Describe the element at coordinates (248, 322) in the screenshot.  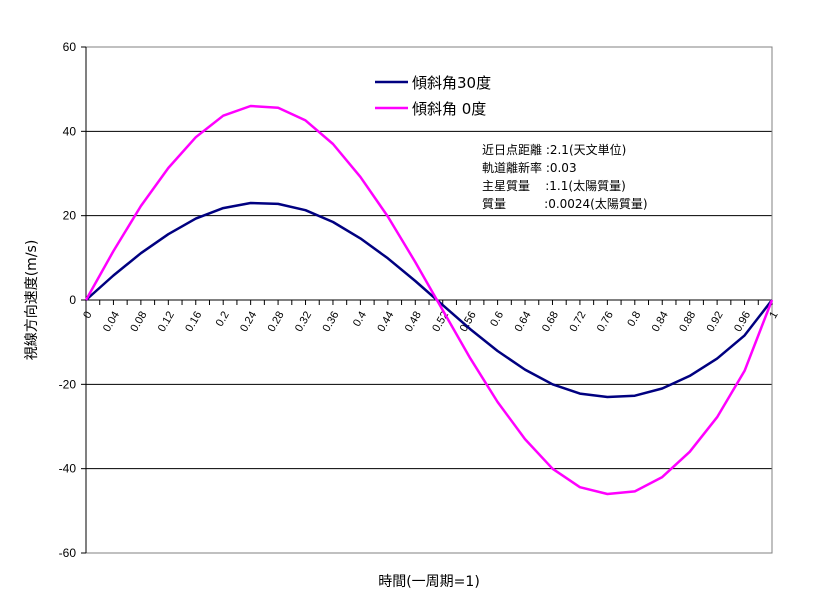
I see `x-tick-label-6: 0.24` at that location.